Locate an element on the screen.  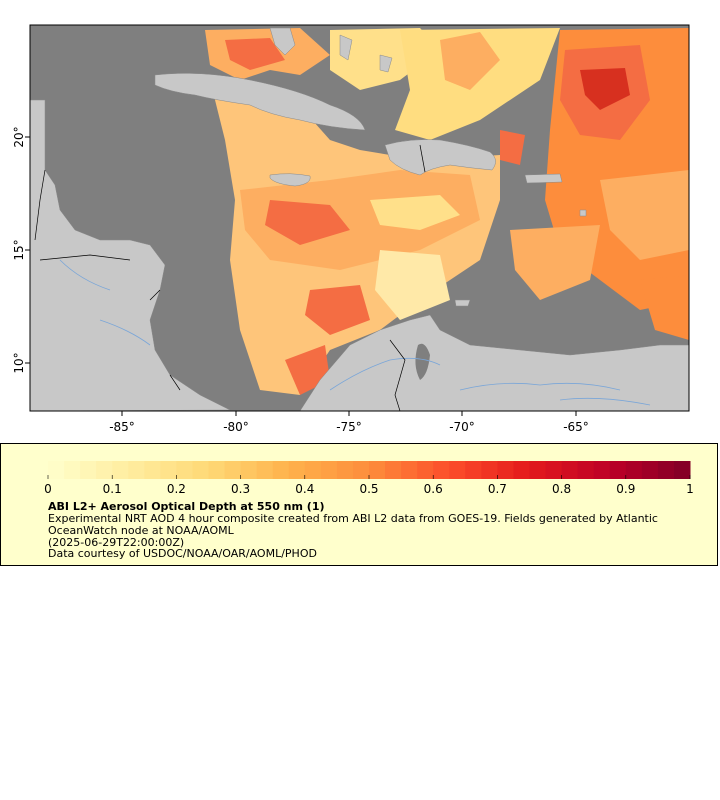
lon-tick-label: -85° is located at coordinates (122, 427).